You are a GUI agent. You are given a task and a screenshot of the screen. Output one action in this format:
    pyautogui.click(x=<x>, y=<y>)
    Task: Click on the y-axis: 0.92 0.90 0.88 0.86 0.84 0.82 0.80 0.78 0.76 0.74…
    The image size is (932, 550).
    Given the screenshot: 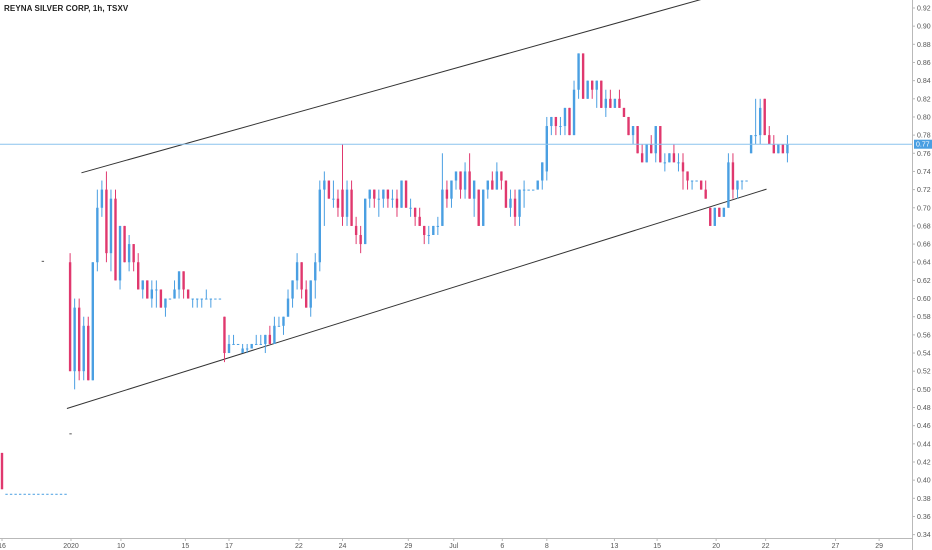 What is the action you would take?
    pyautogui.click(x=921, y=273)
    